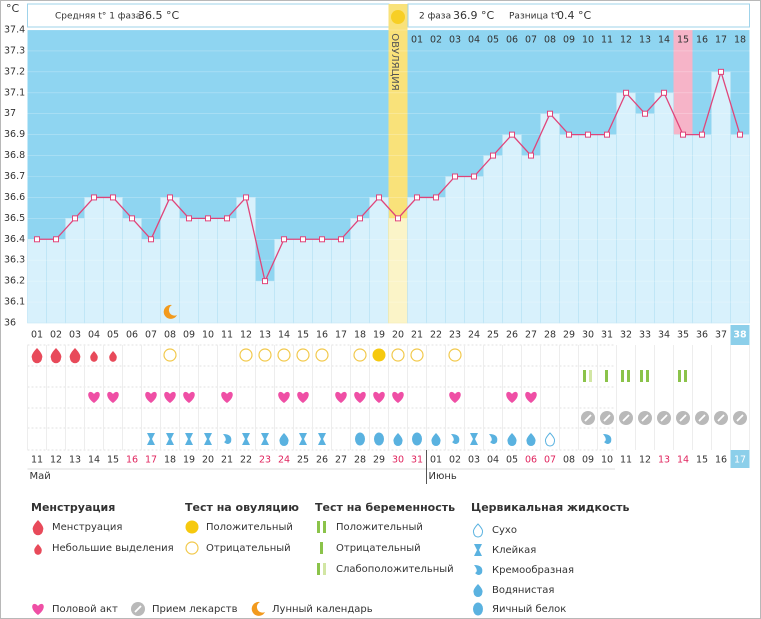 The height and width of the screenshot is (619, 761). What do you see at coordinates (588, 418) in the screenshot?
I see `medication-icon` at bounding box center [588, 418].